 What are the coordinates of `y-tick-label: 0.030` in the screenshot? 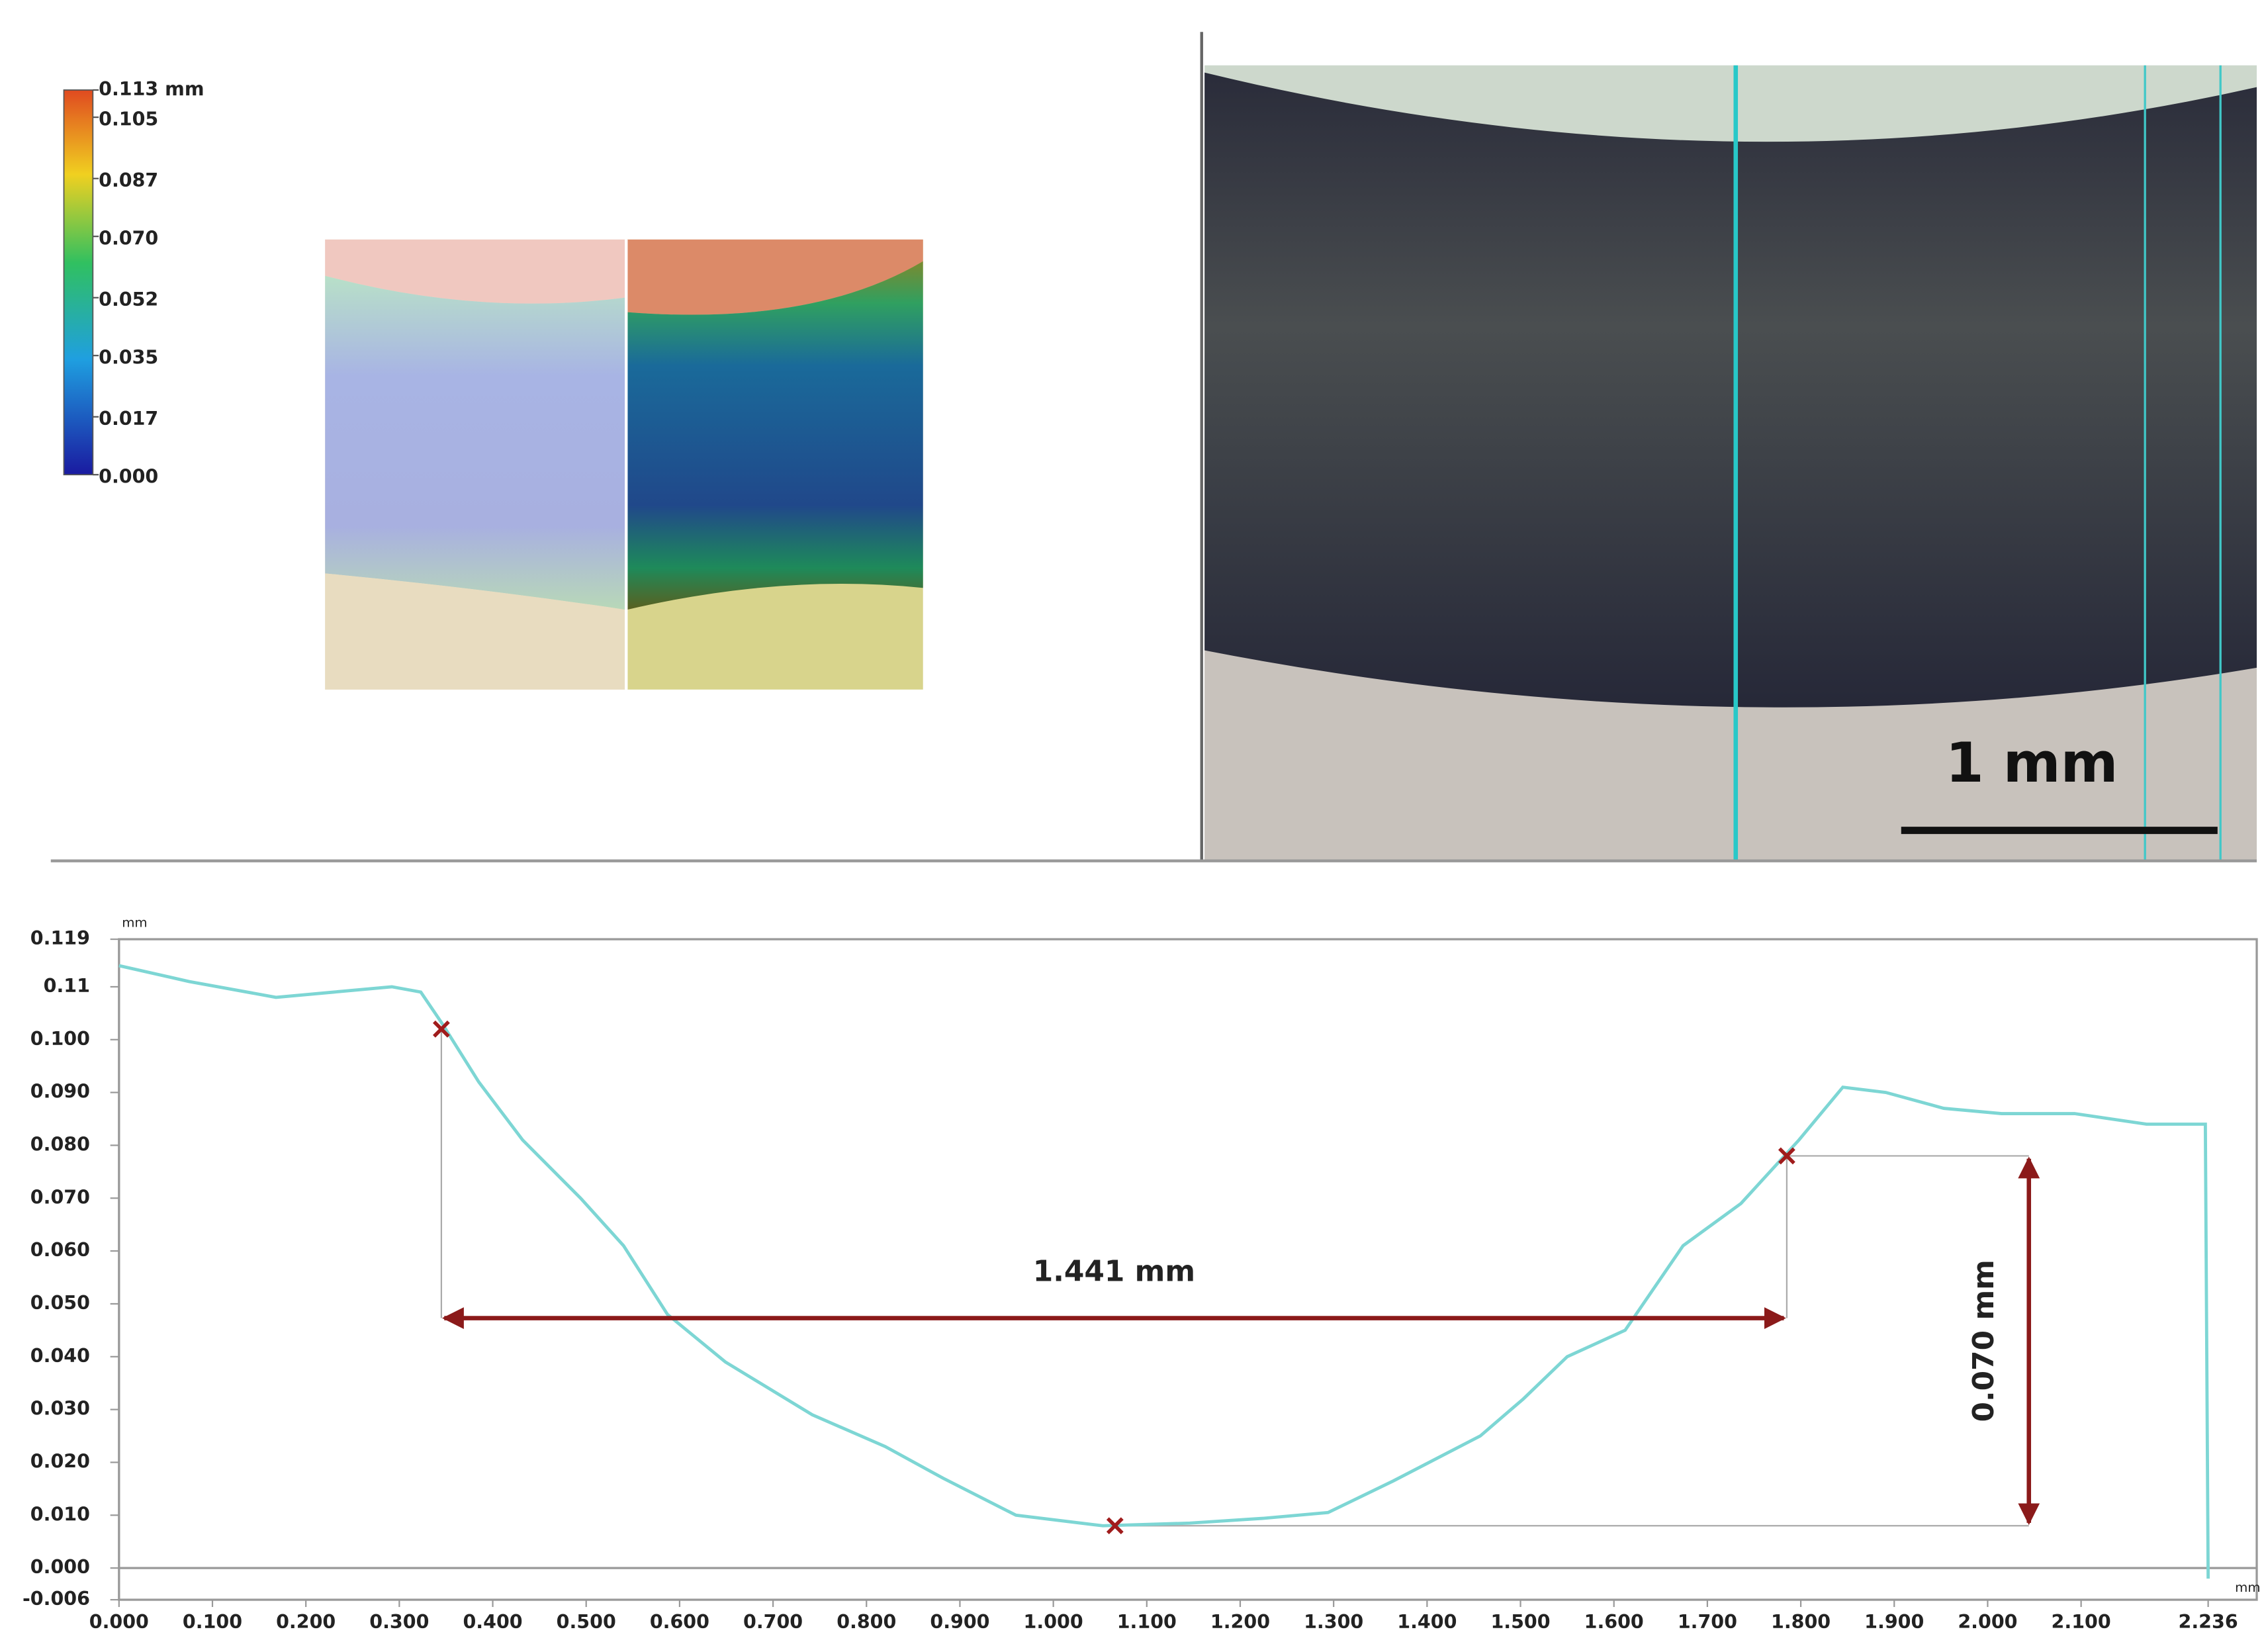 It's located at (60, 1409).